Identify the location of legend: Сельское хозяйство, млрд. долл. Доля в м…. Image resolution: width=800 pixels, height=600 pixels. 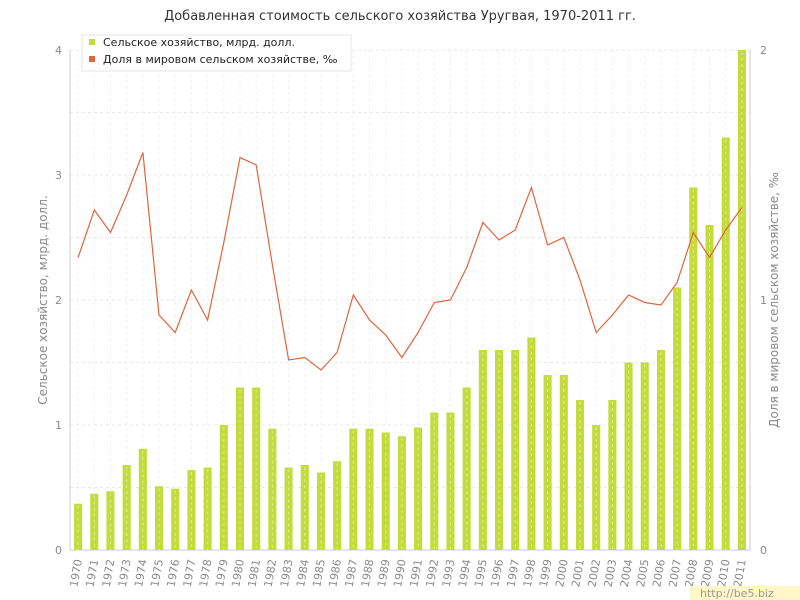
(216, 53).